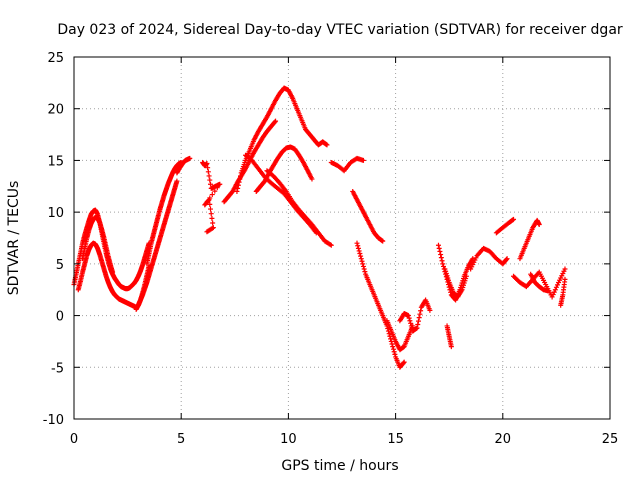 This screenshot has width=640, height=480. I want to click on y-tick-label: -10, so click(53, 420).